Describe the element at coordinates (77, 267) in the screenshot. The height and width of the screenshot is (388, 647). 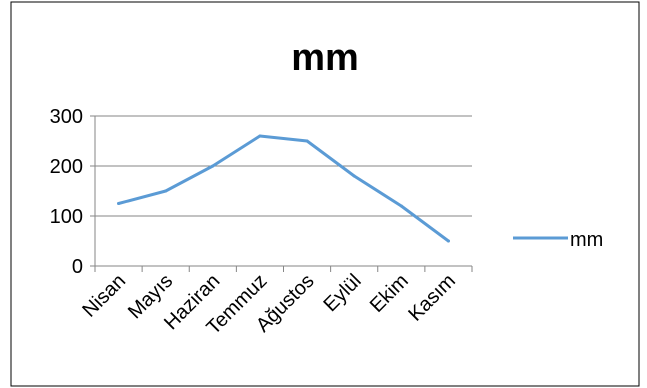
I see `y-tick-label: 0` at that location.